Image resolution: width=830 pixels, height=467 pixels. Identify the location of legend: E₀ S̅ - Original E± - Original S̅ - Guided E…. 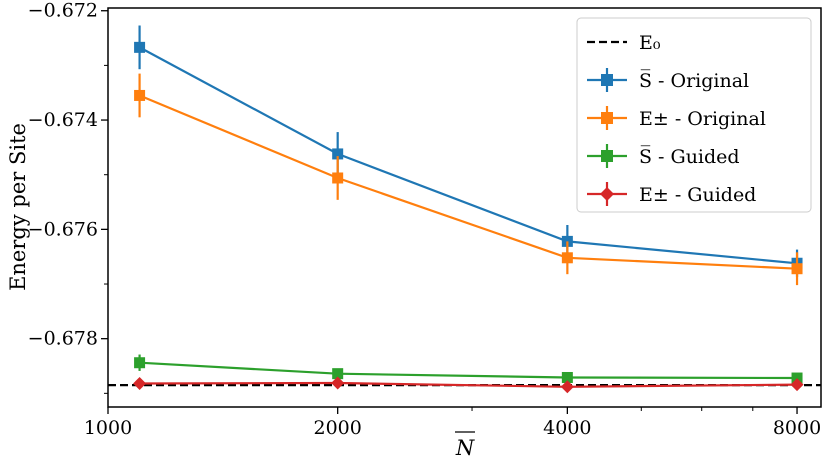
(694, 115).